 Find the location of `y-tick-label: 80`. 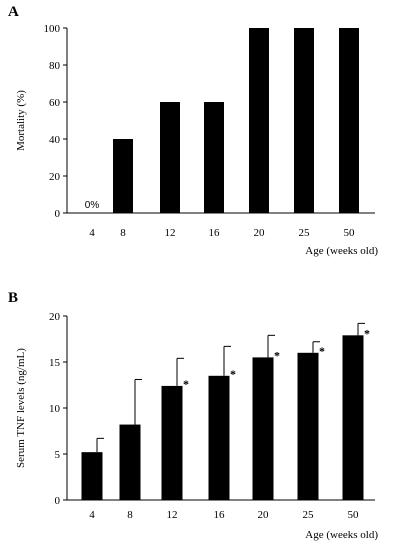

y-tick-label: 80 is located at coordinates (55, 66).